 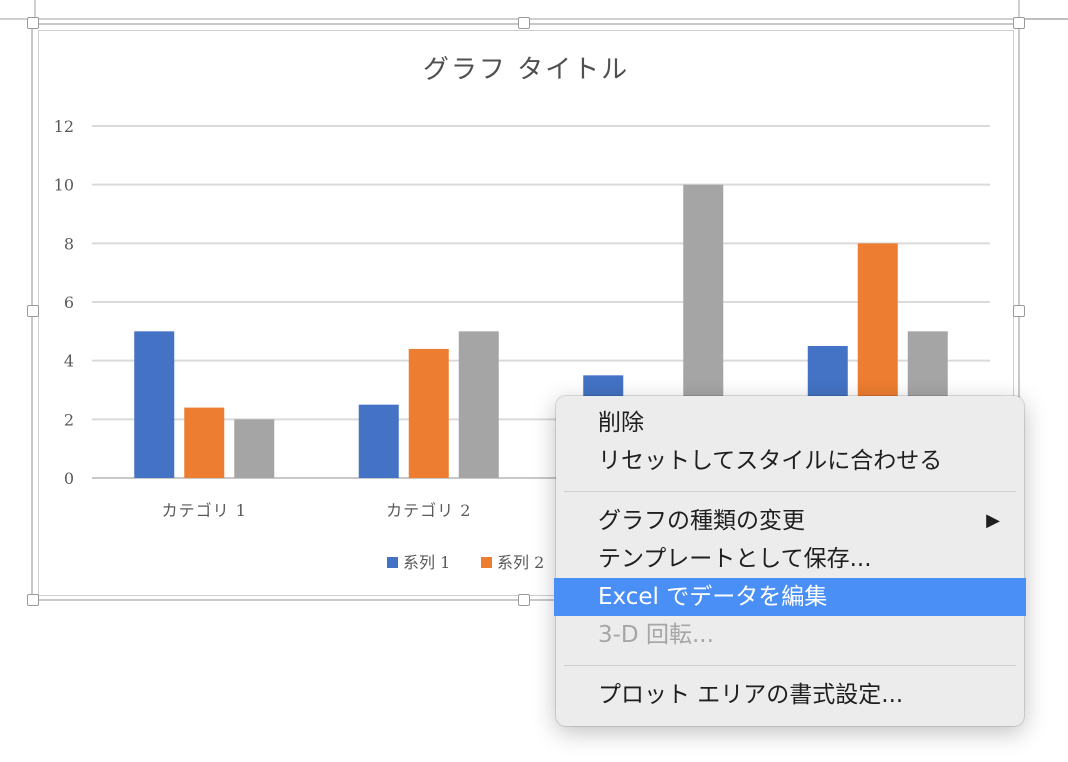 I want to click on x-category-label: カテゴリ 1, so click(x=204, y=510).